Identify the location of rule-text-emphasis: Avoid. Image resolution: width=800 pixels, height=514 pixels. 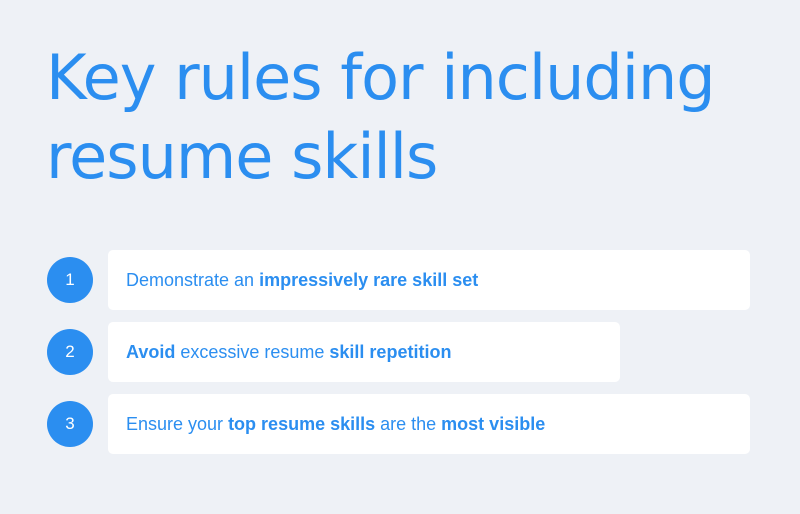
(151, 352).